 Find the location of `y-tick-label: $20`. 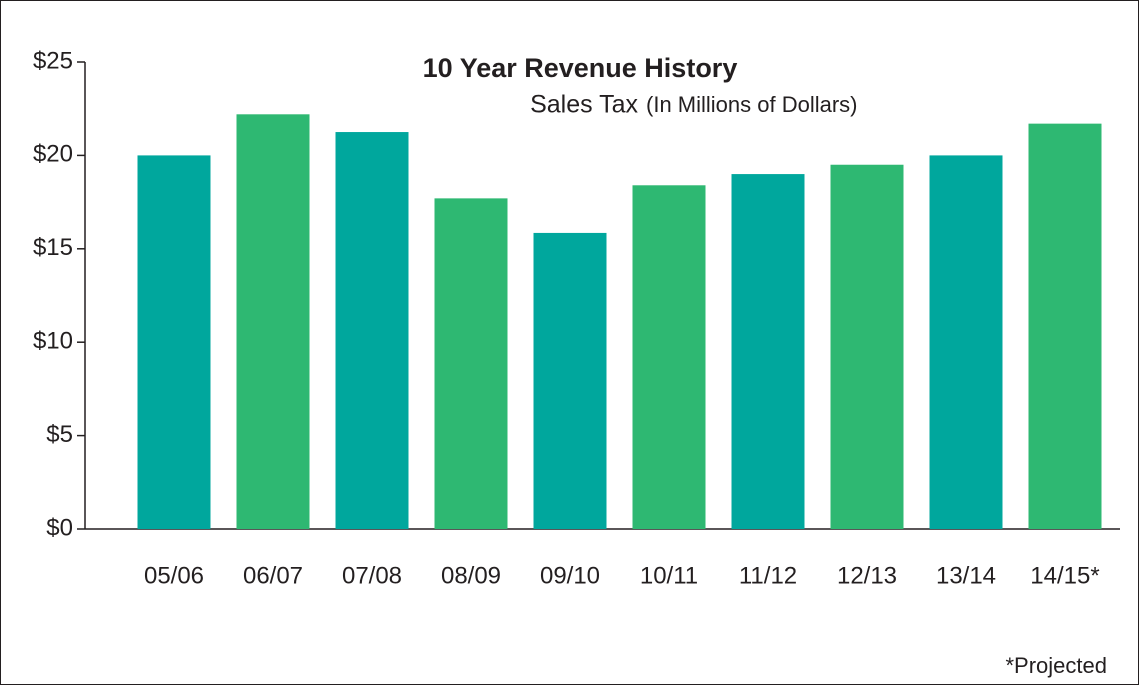

y-tick-label: $20 is located at coordinates (53, 154).